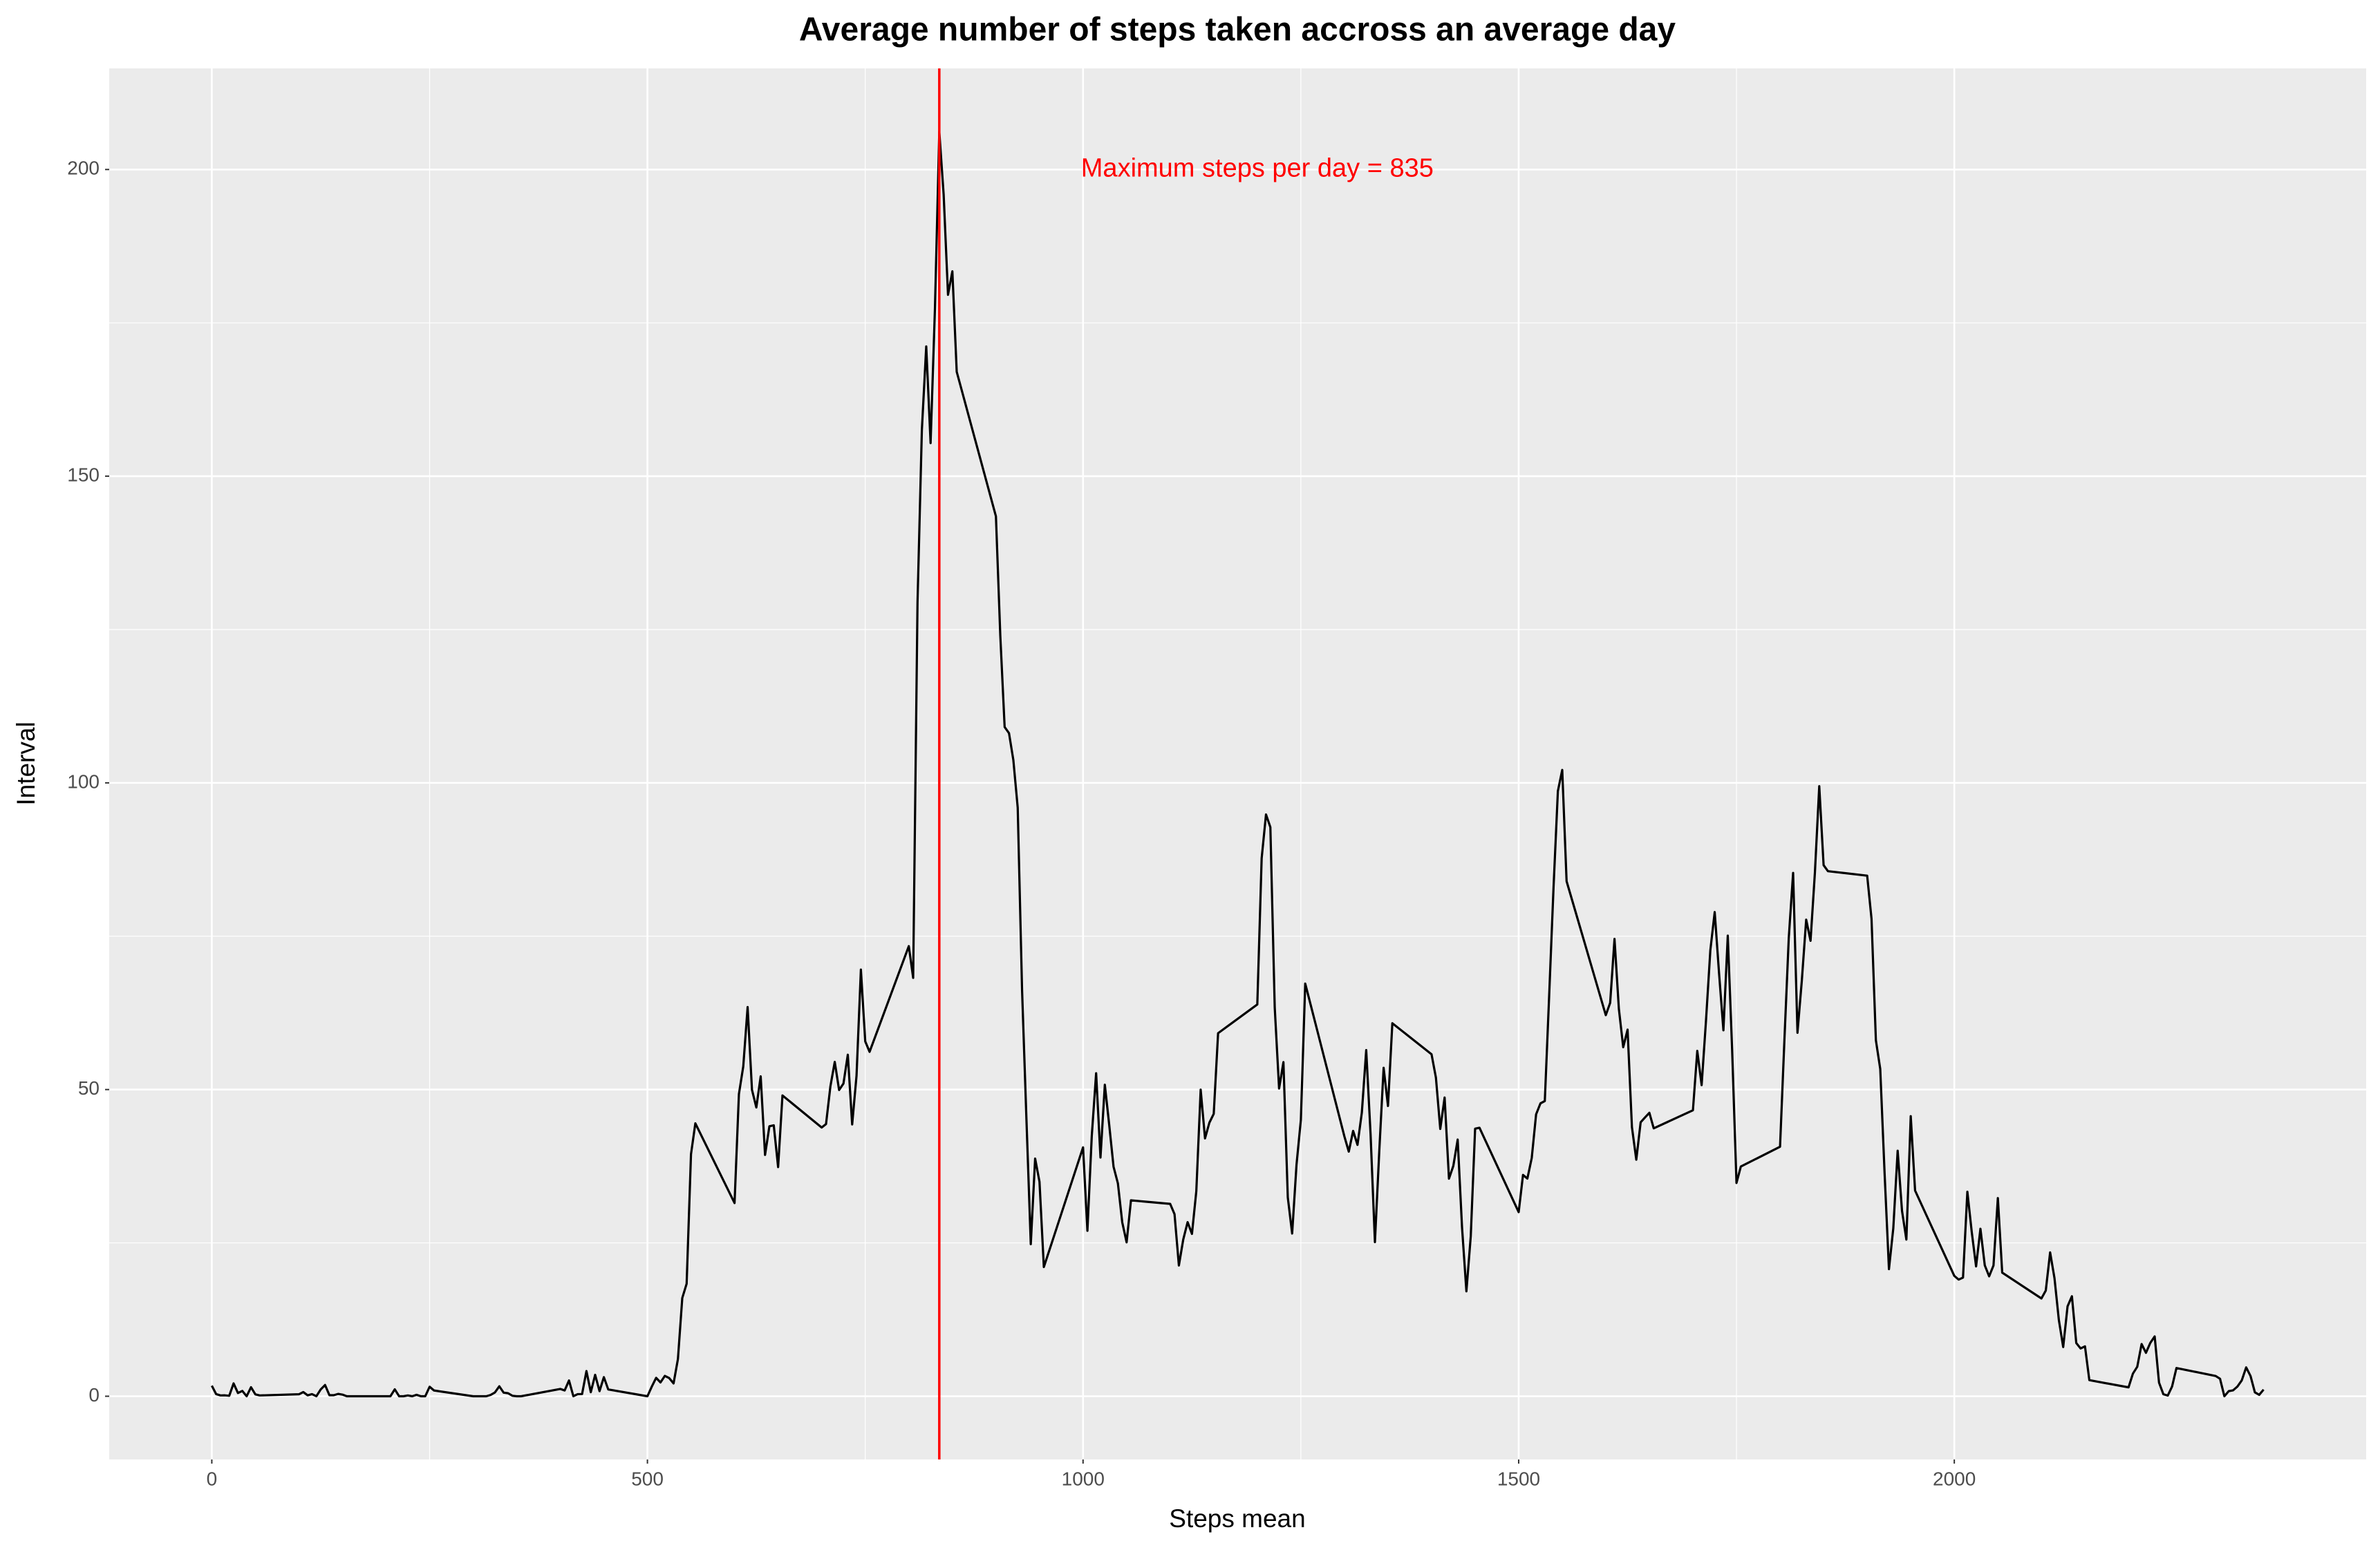 This screenshot has width=2380, height=1550. I want to click on y-tick-label: 200, so click(83, 168).